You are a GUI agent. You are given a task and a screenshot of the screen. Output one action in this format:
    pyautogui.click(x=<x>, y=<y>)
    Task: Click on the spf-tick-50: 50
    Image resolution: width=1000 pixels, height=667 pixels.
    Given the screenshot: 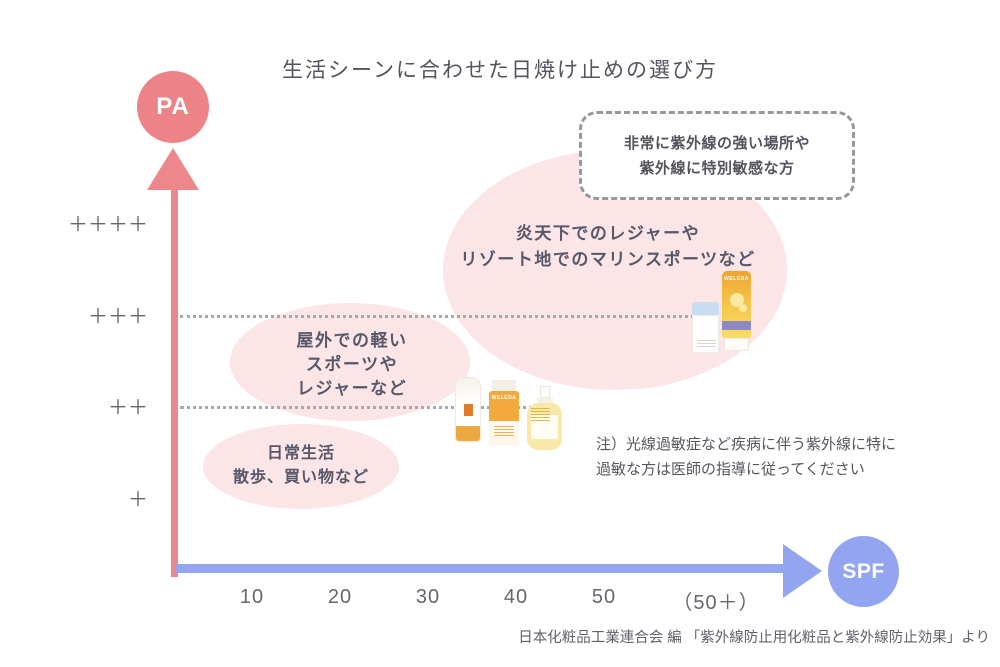 What is the action you would take?
    pyautogui.click(x=604, y=597)
    